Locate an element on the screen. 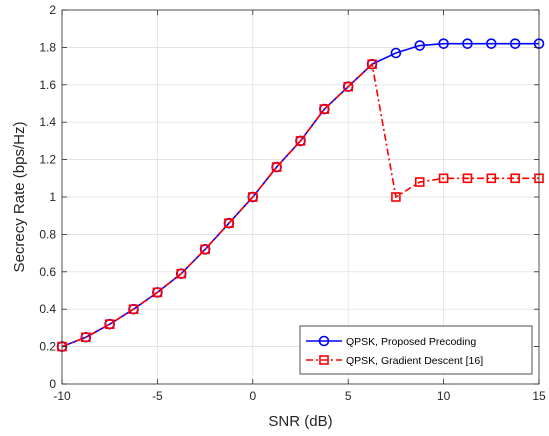 This screenshot has width=549, height=436. legend-label: QPSK, Gradient Descent [16] is located at coordinates (414, 361).